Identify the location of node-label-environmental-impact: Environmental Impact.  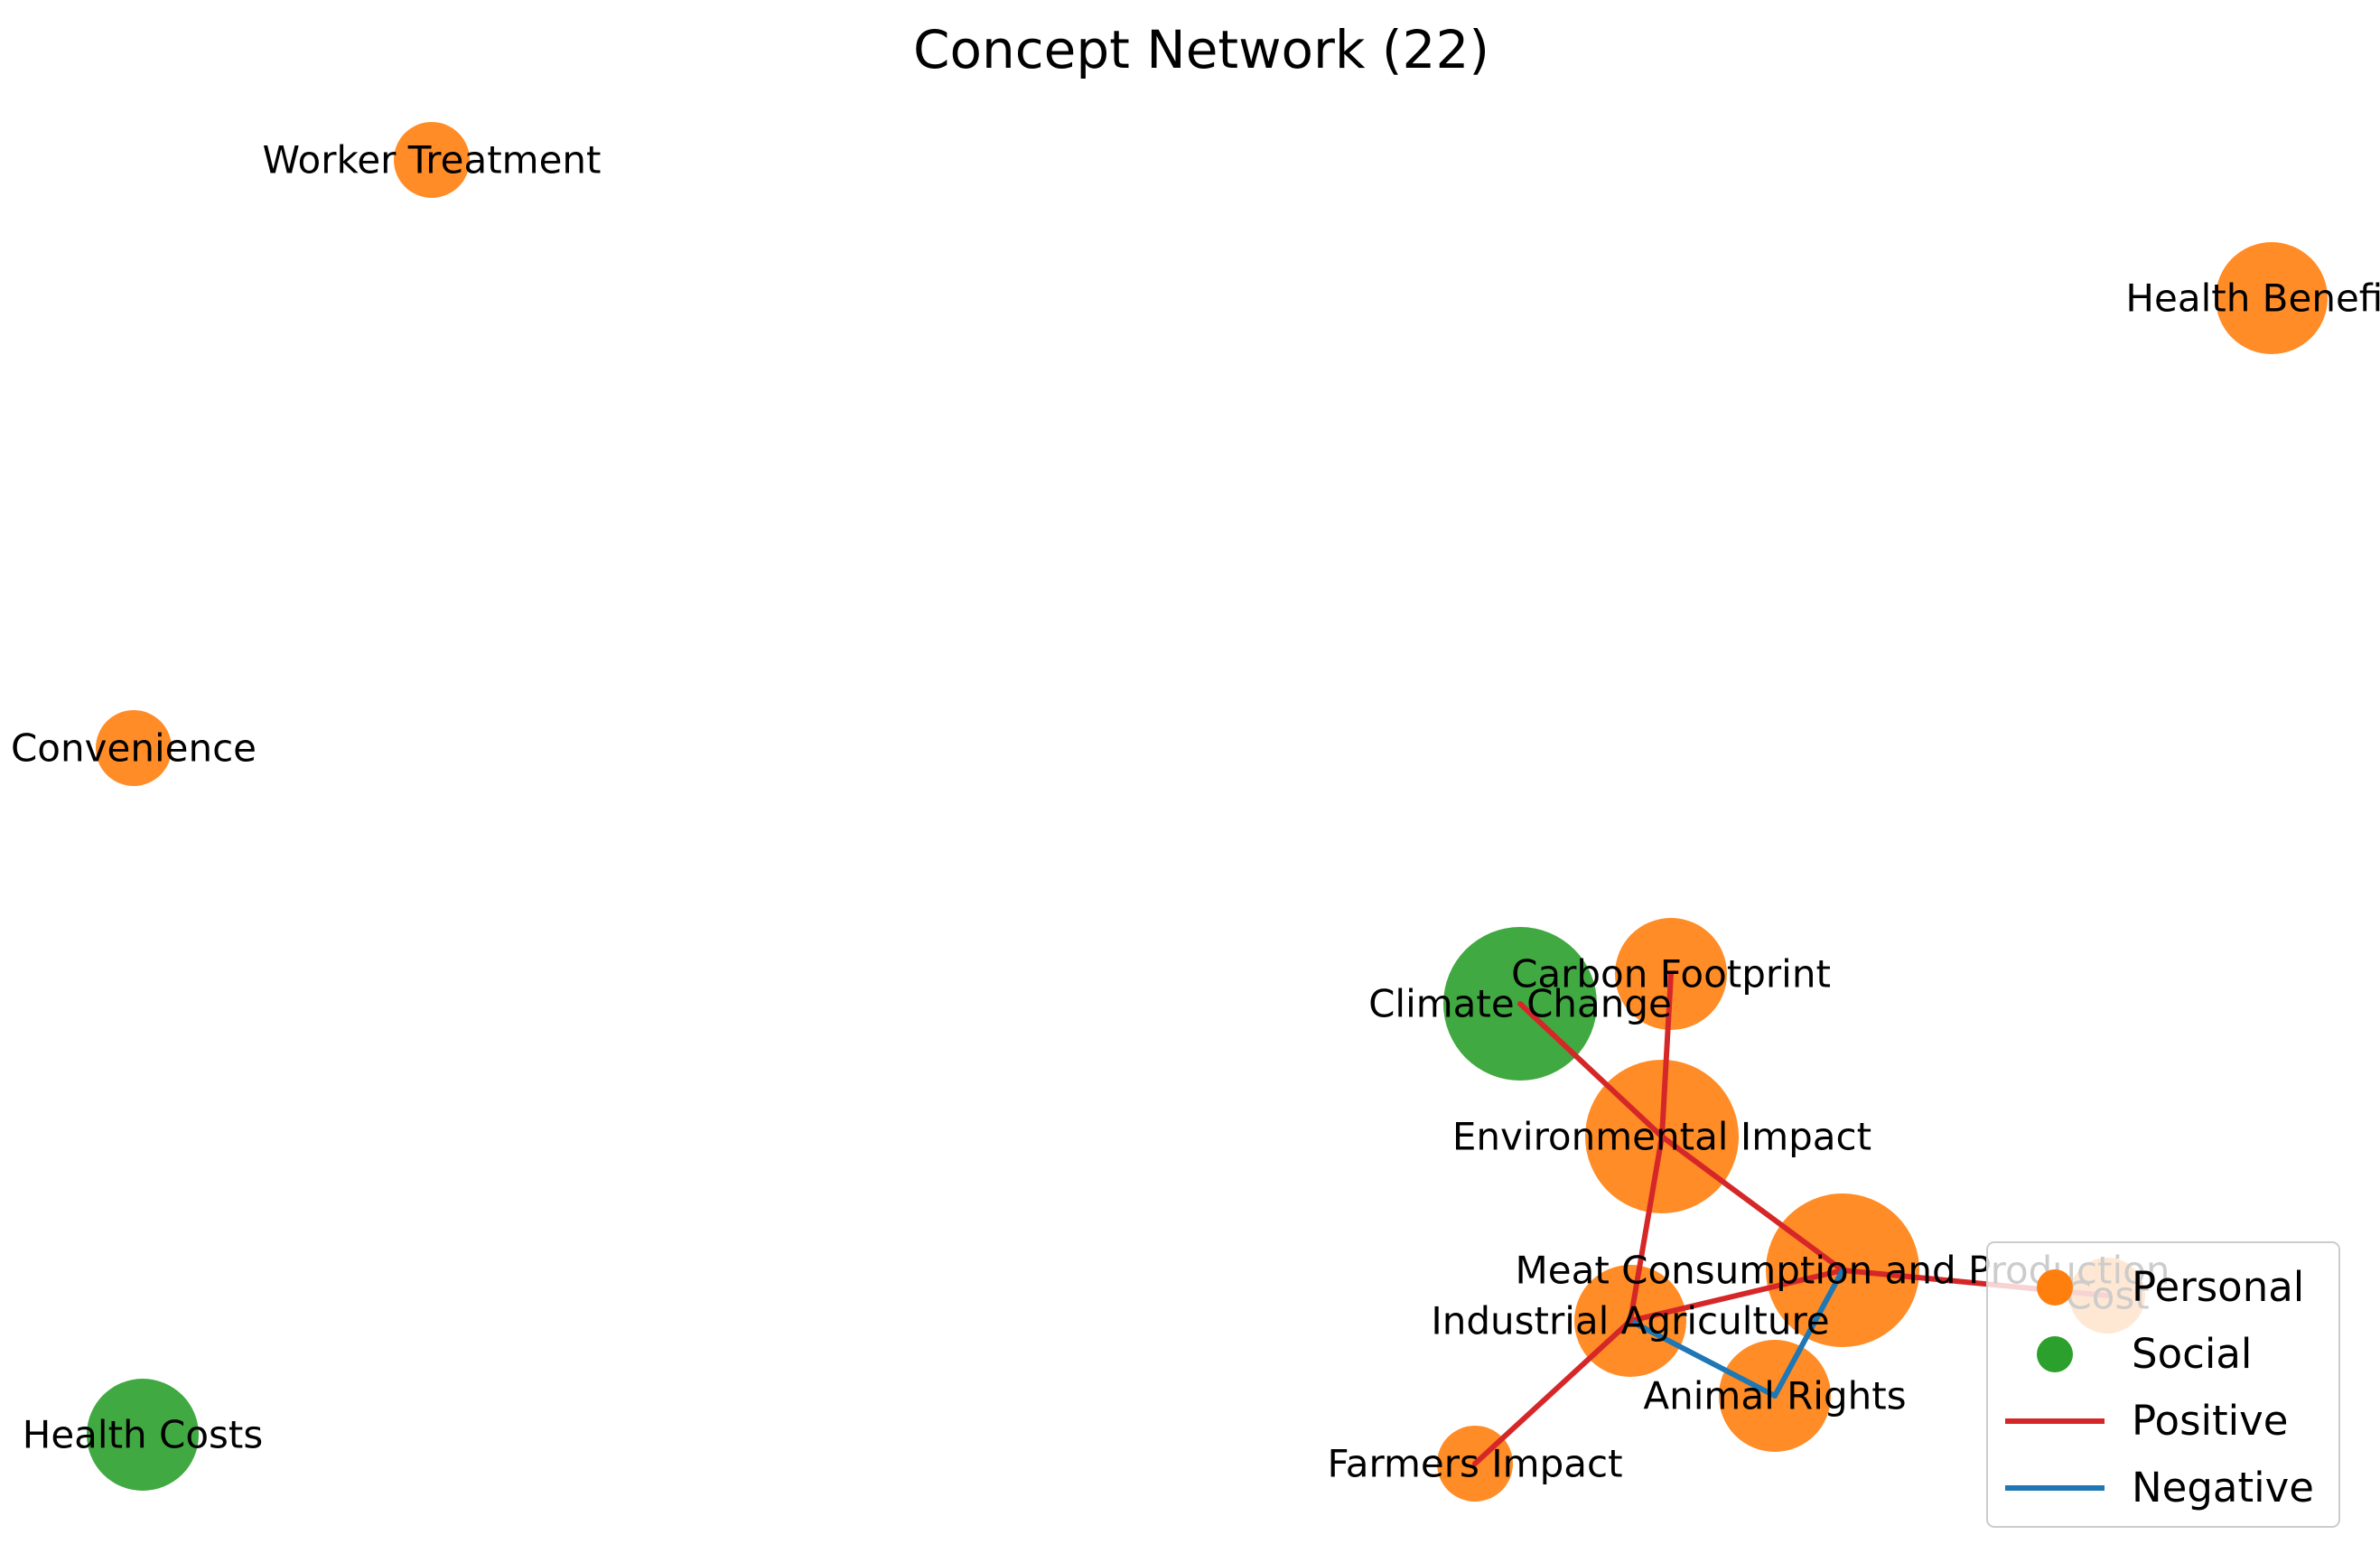
(1662, 1137).